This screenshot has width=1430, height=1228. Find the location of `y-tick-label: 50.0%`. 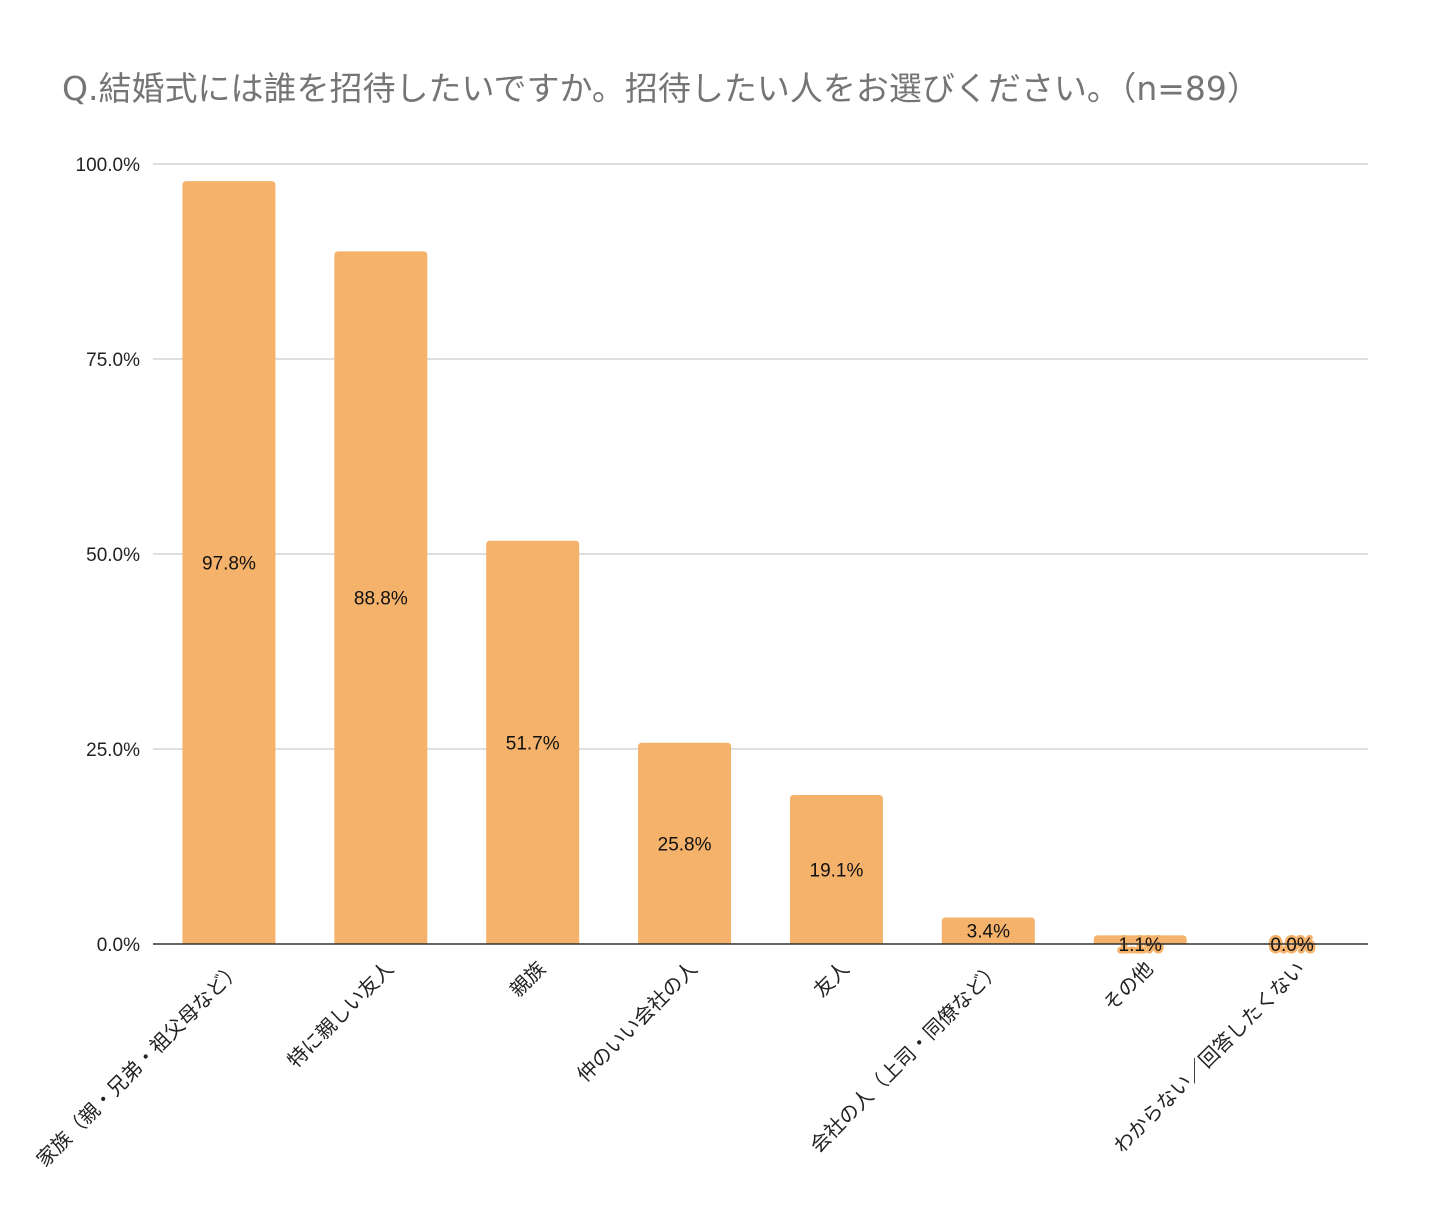

y-tick-label: 50.0% is located at coordinates (113, 555).